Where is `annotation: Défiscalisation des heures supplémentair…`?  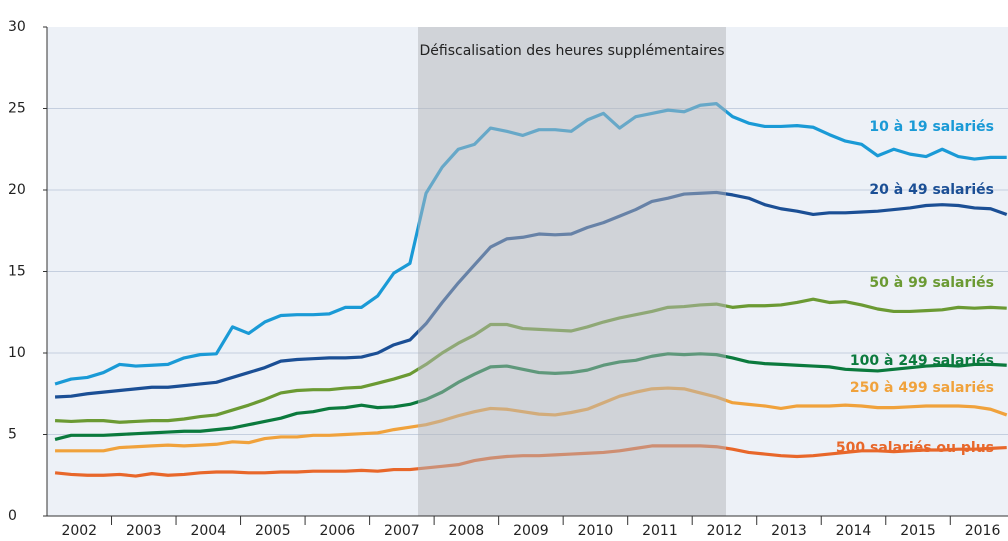
annotation: Défiscalisation des heures supplémentair… is located at coordinates (572, 51).